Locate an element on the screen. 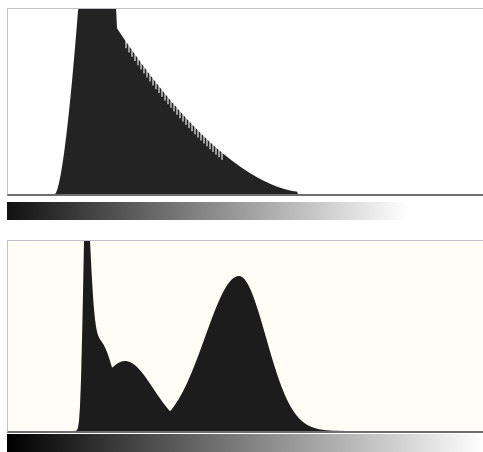  tonal-gradient-bar-bottom is located at coordinates (245, 443).